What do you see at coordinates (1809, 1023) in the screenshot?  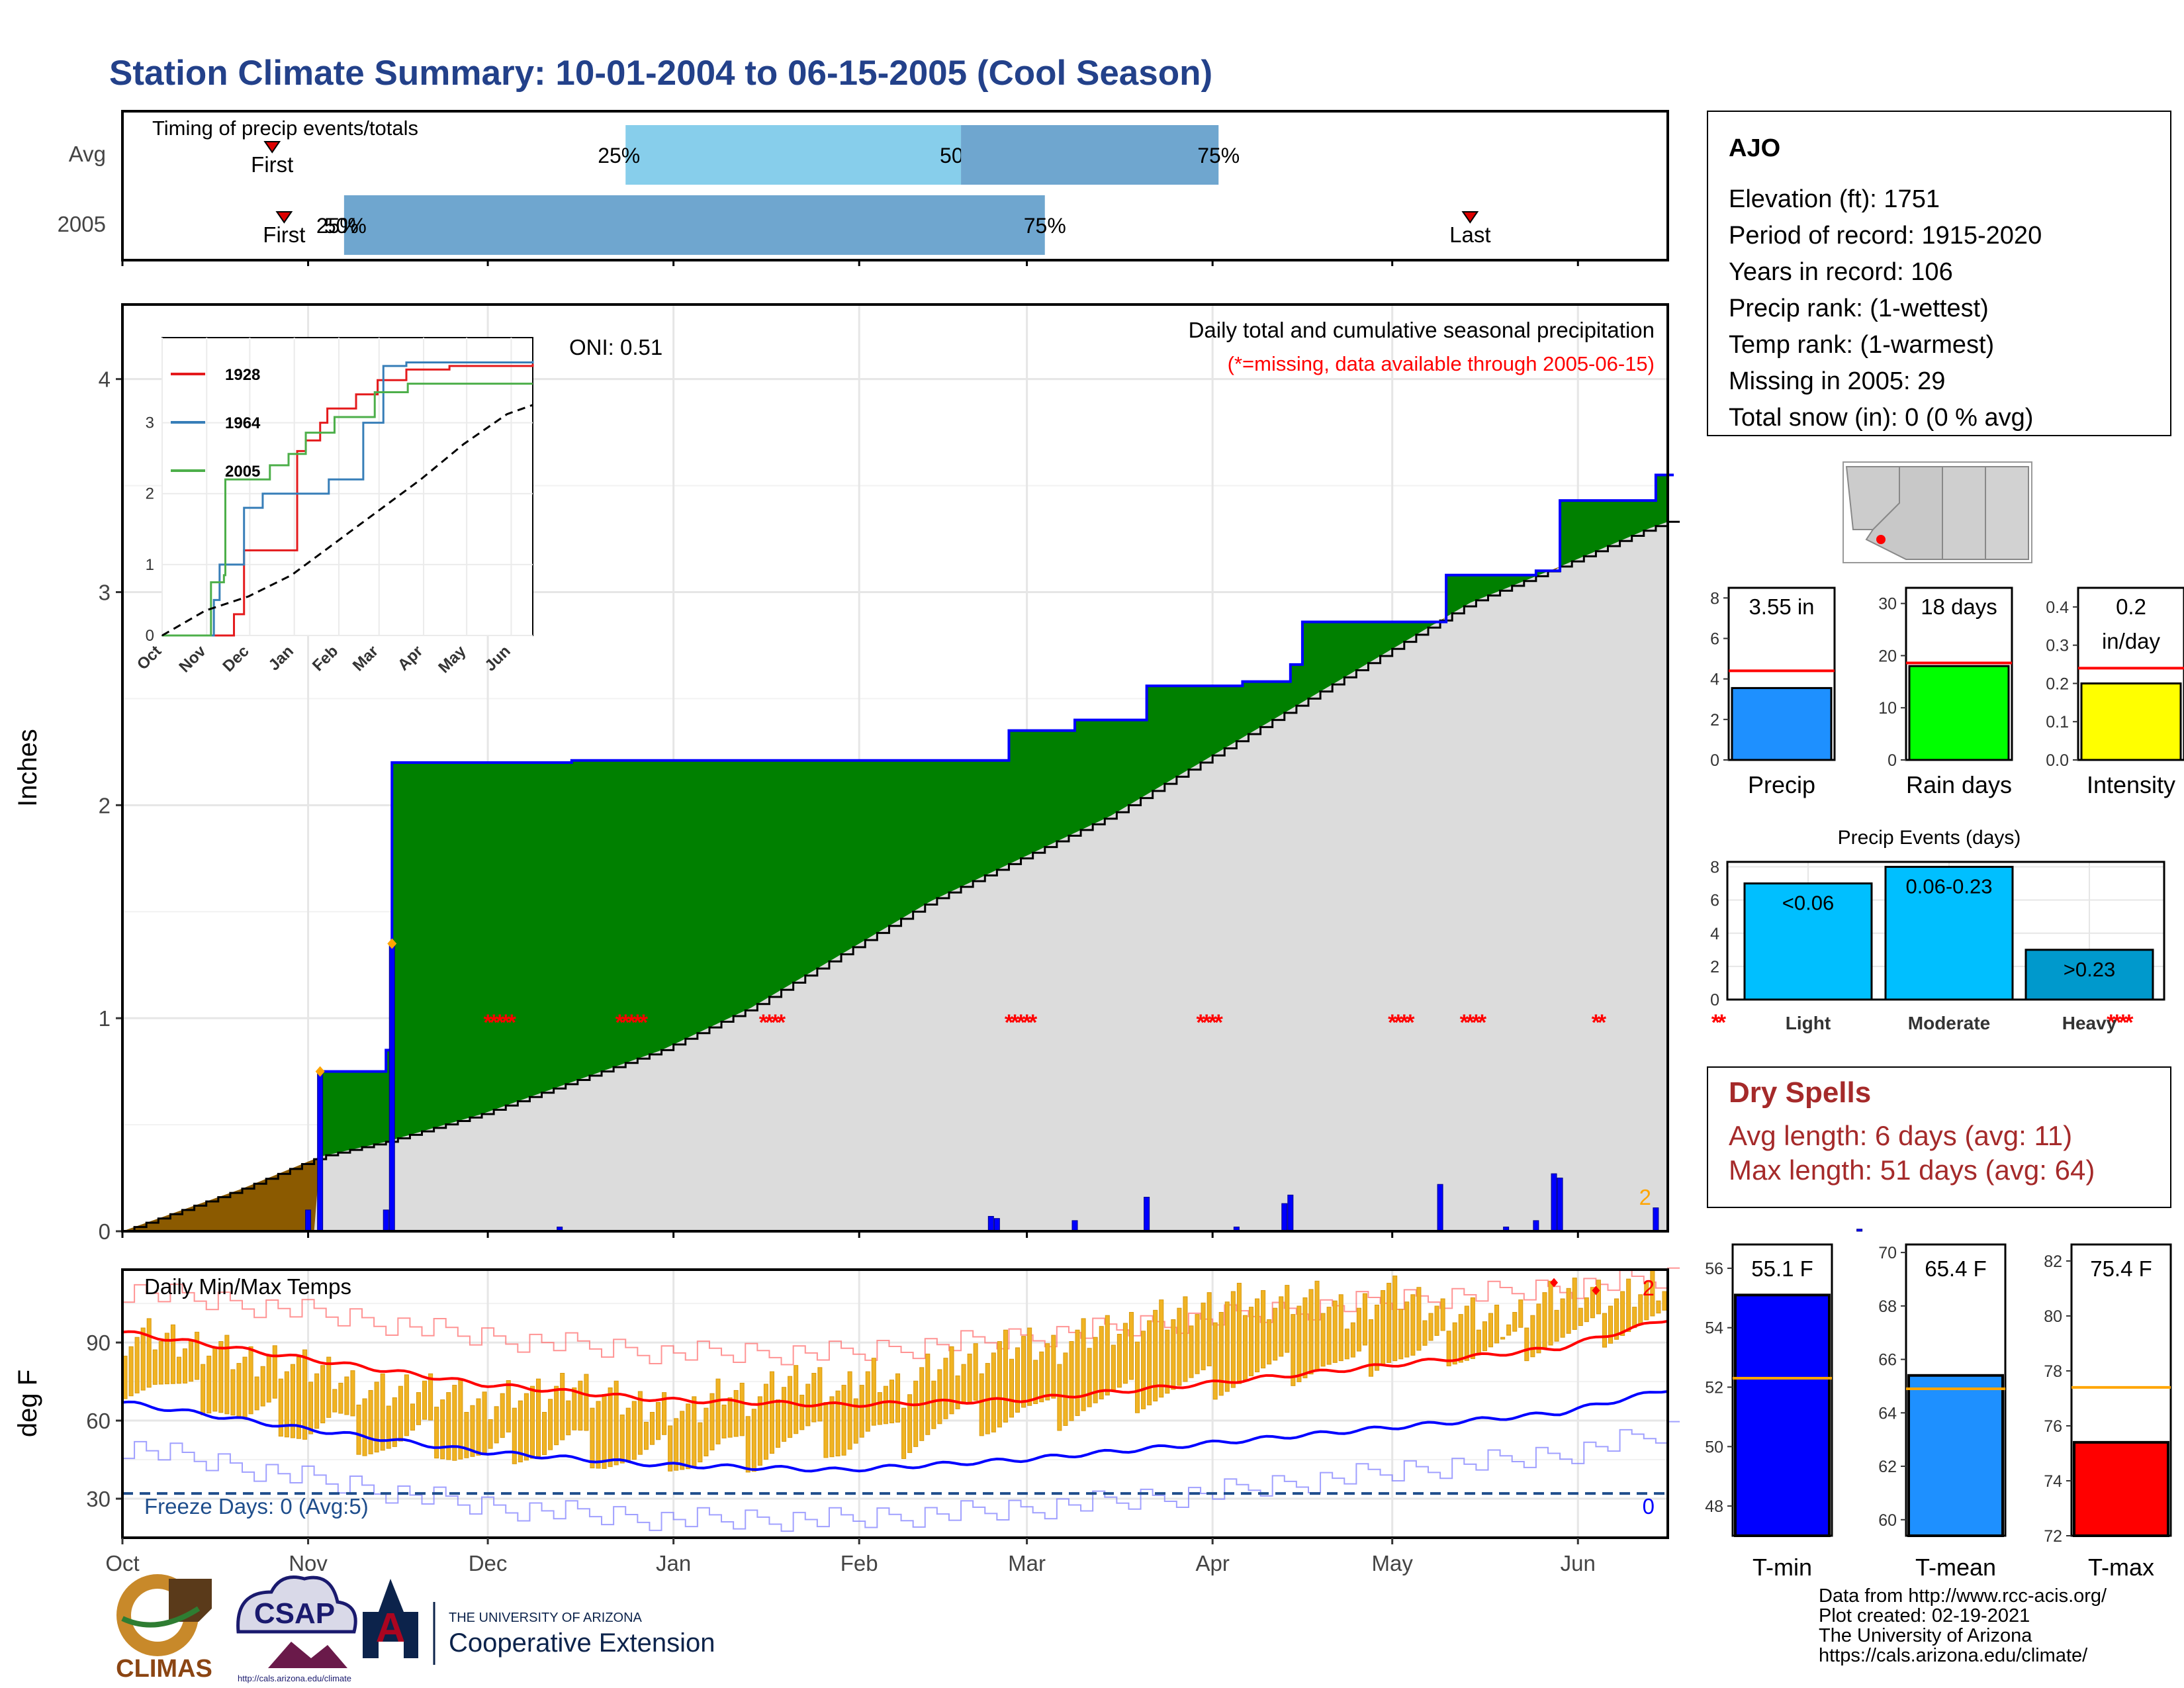 I see `event-bar-label: Light` at bounding box center [1809, 1023].